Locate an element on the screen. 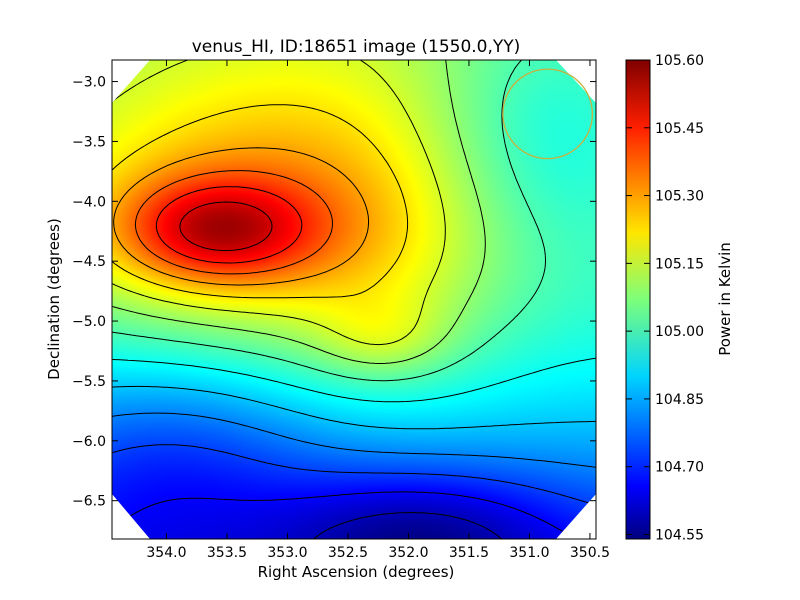 The width and height of the screenshot is (800, 600). x-tick-label: 353.5 is located at coordinates (227, 553).